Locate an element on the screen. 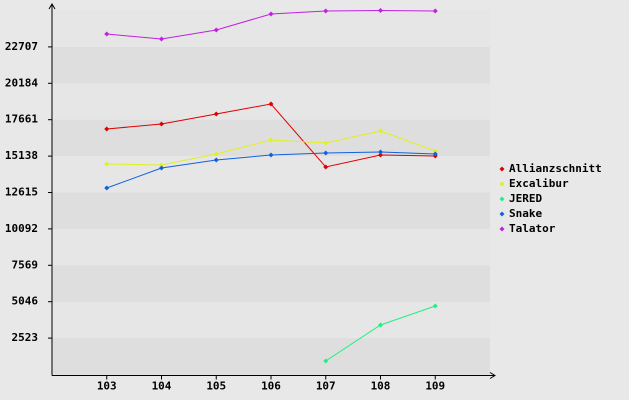 This screenshot has width=629, height=400. y-tick-label: 17661 is located at coordinates (21, 119).